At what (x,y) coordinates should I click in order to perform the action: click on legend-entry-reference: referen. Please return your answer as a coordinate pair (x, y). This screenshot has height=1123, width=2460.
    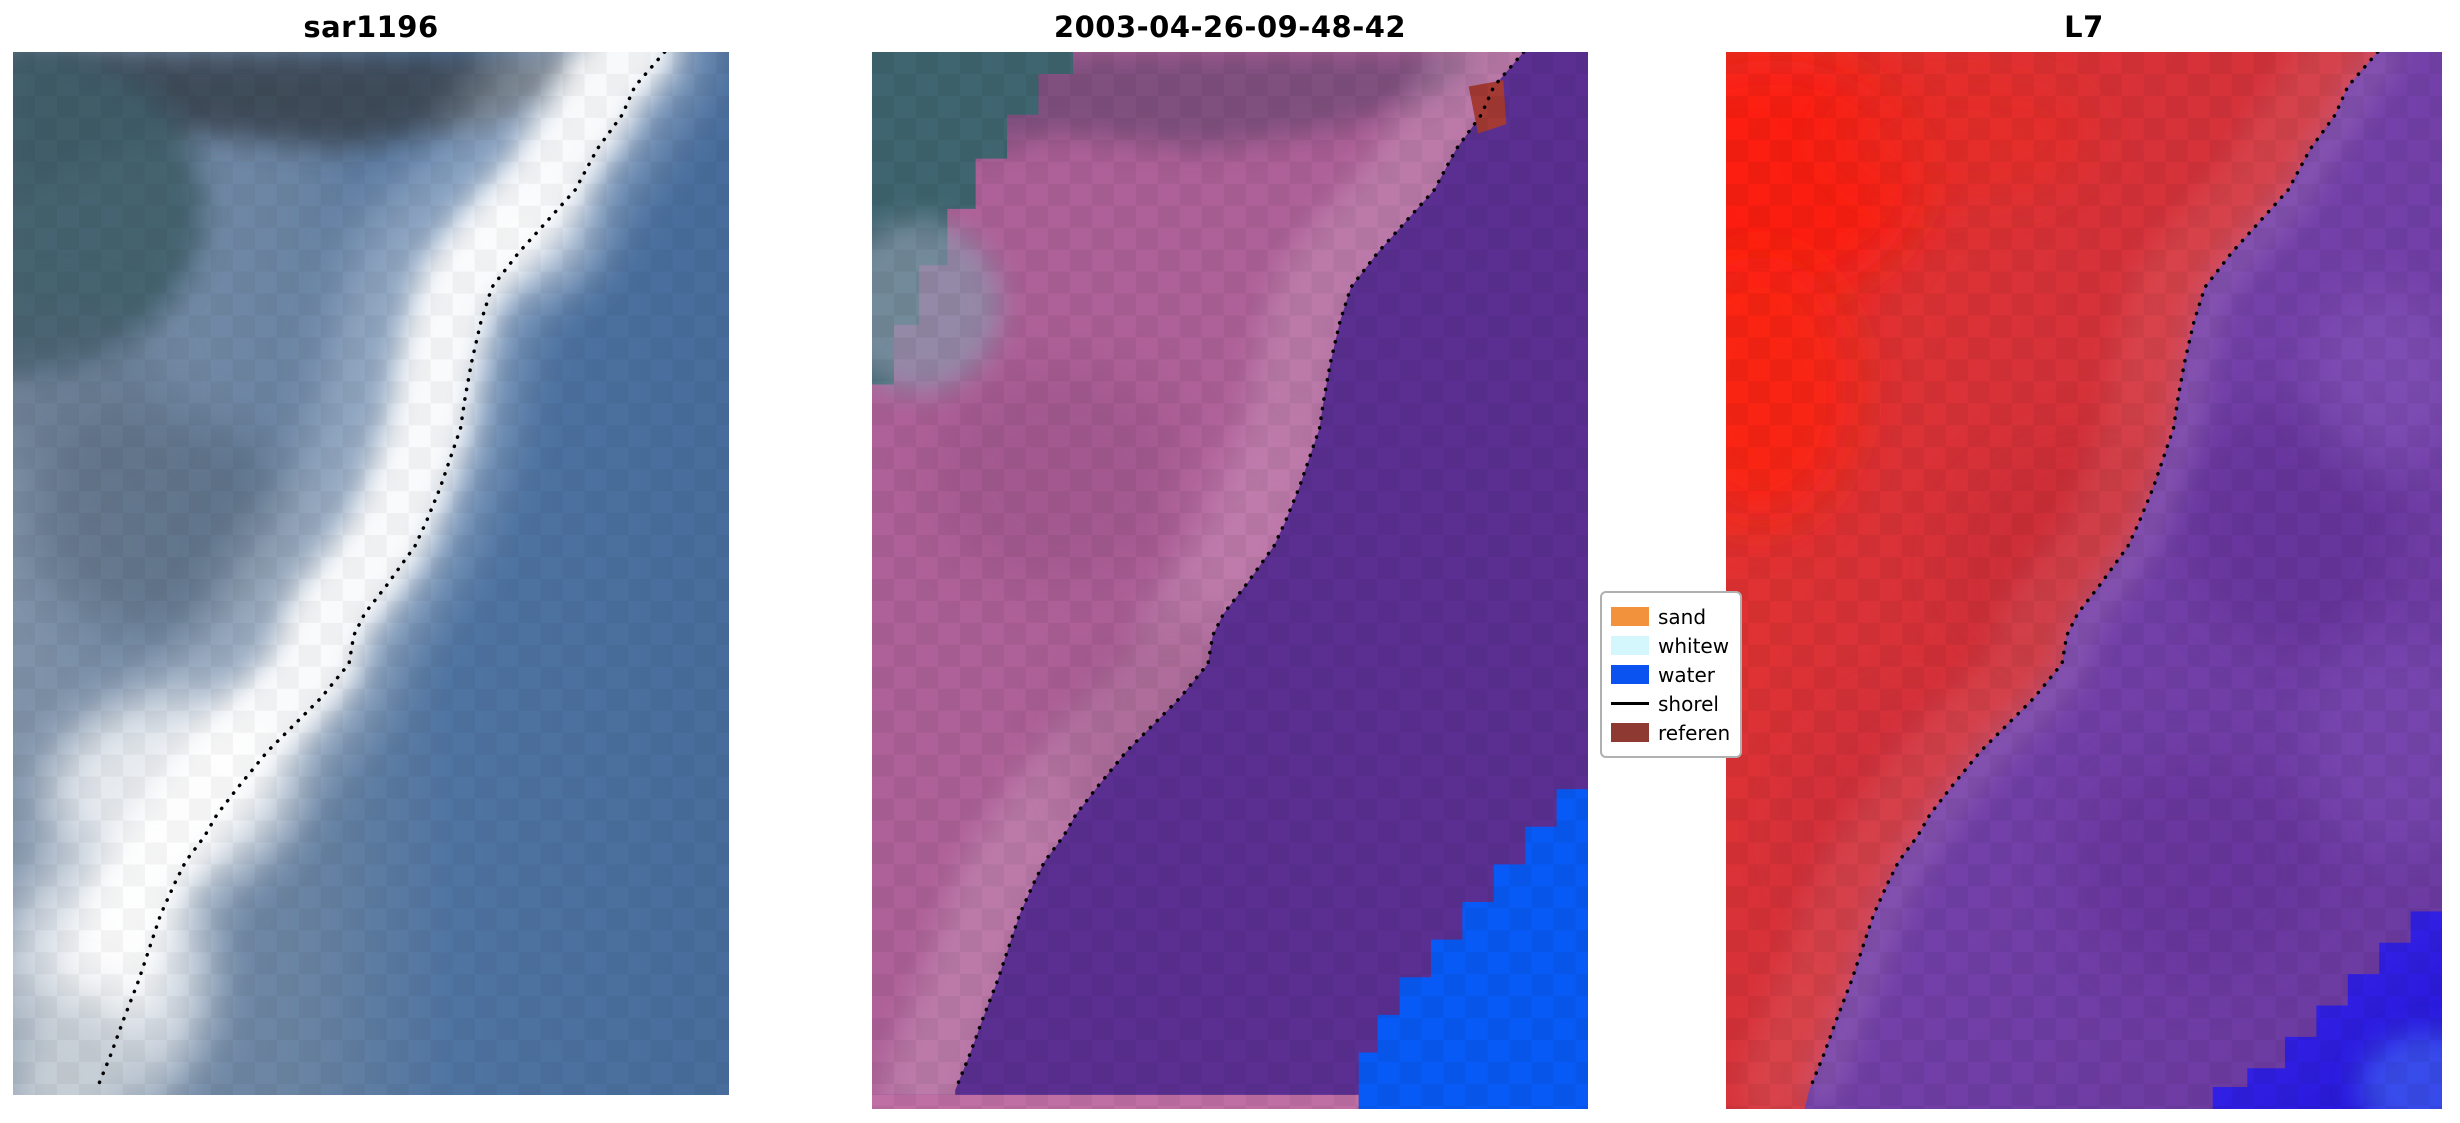
    Looking at the image, I should click on (1675, 732).